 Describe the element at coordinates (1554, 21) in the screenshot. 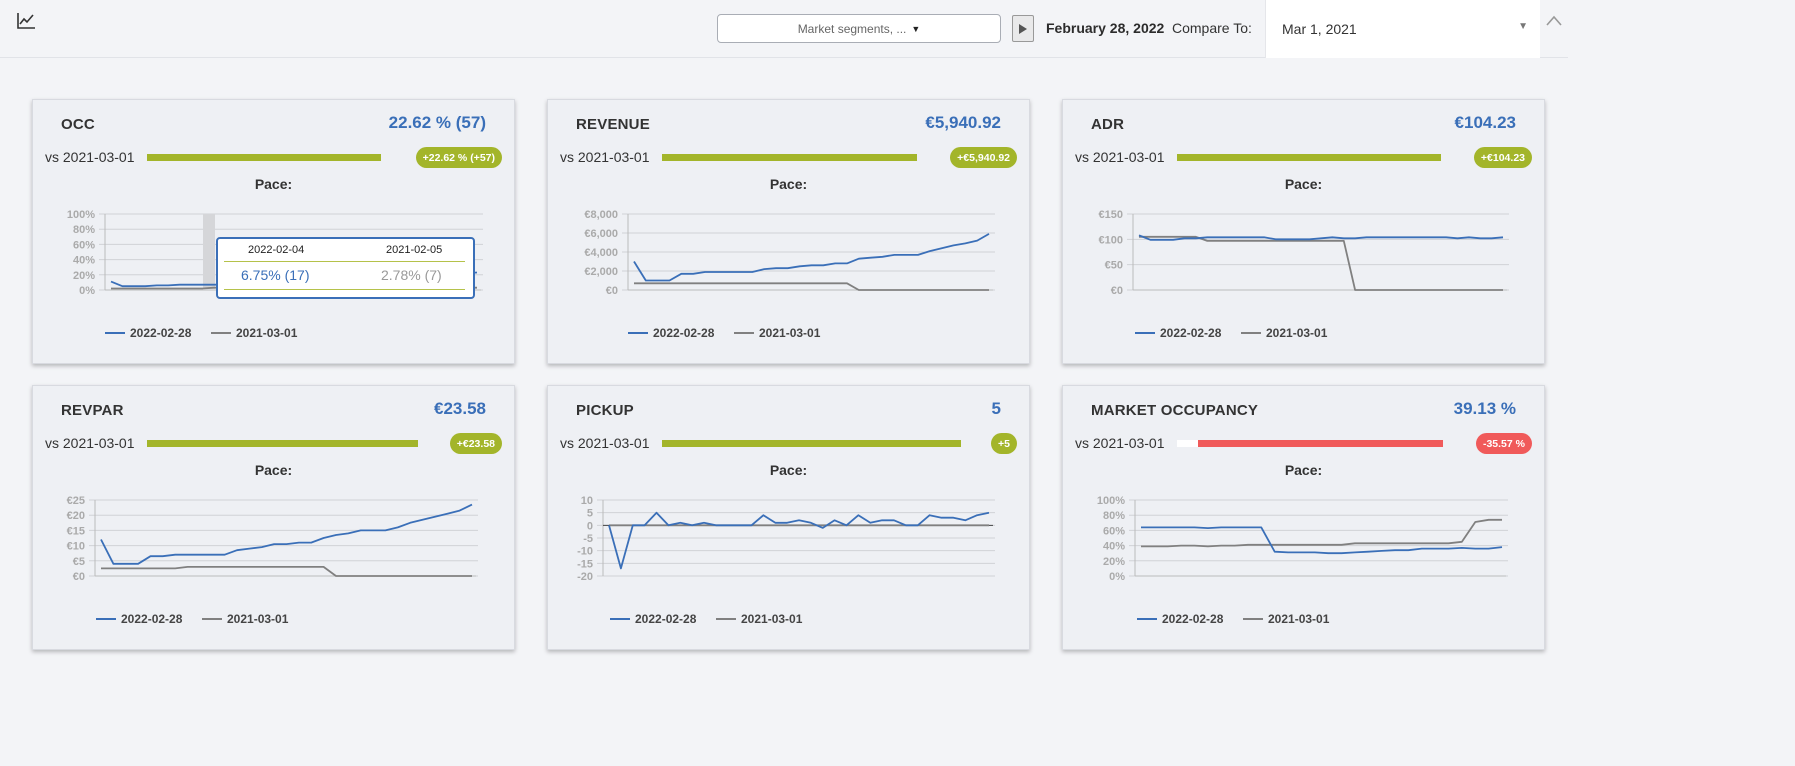

I see `chevron-up-icon` at that location.